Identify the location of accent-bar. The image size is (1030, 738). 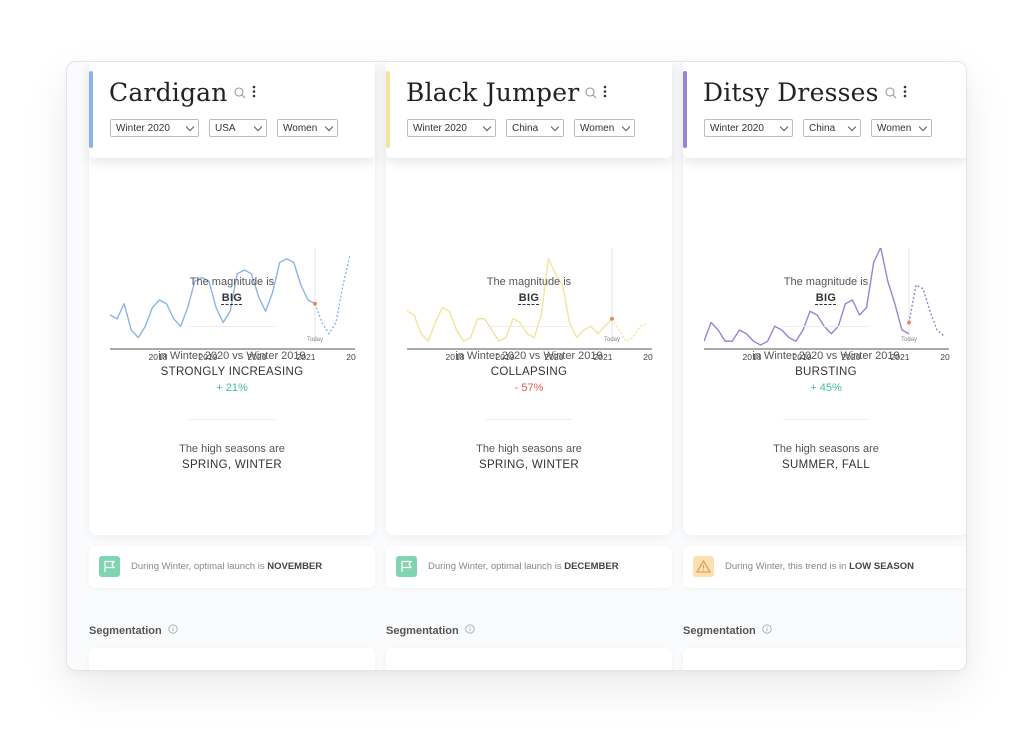
(91, 109).